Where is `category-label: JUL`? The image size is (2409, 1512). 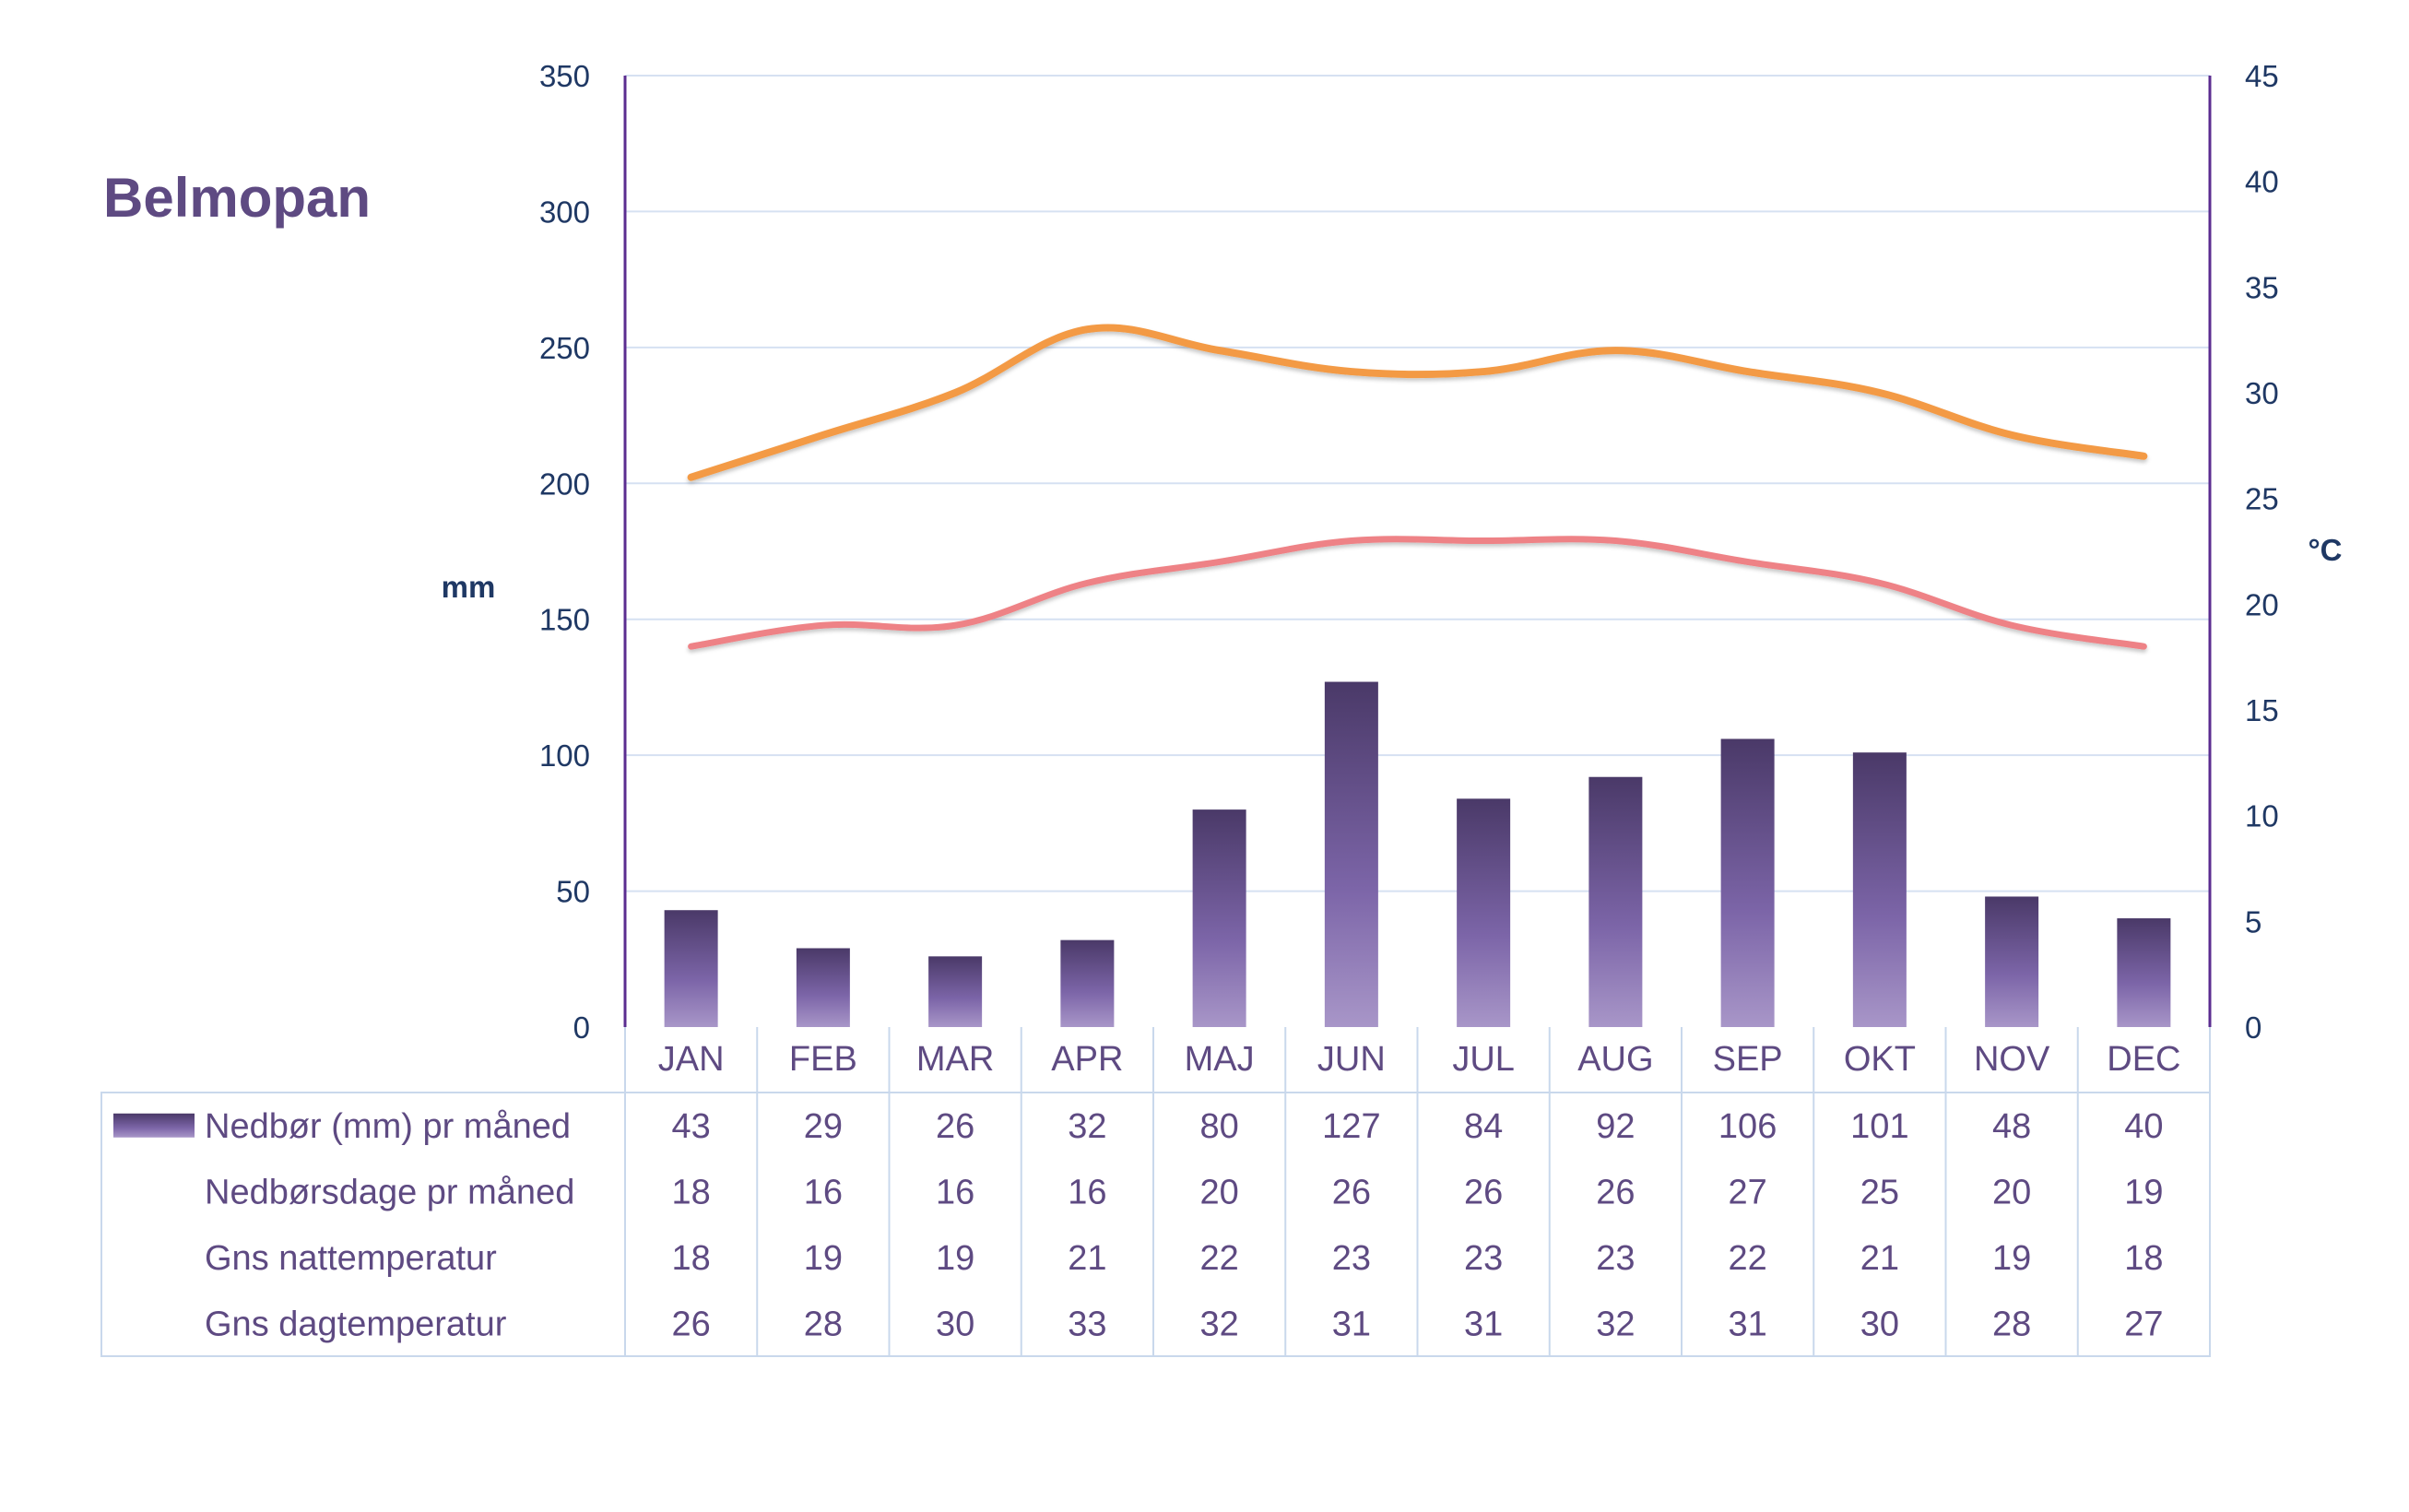 category-label: JUL is located at coordinates (1483, 1059).